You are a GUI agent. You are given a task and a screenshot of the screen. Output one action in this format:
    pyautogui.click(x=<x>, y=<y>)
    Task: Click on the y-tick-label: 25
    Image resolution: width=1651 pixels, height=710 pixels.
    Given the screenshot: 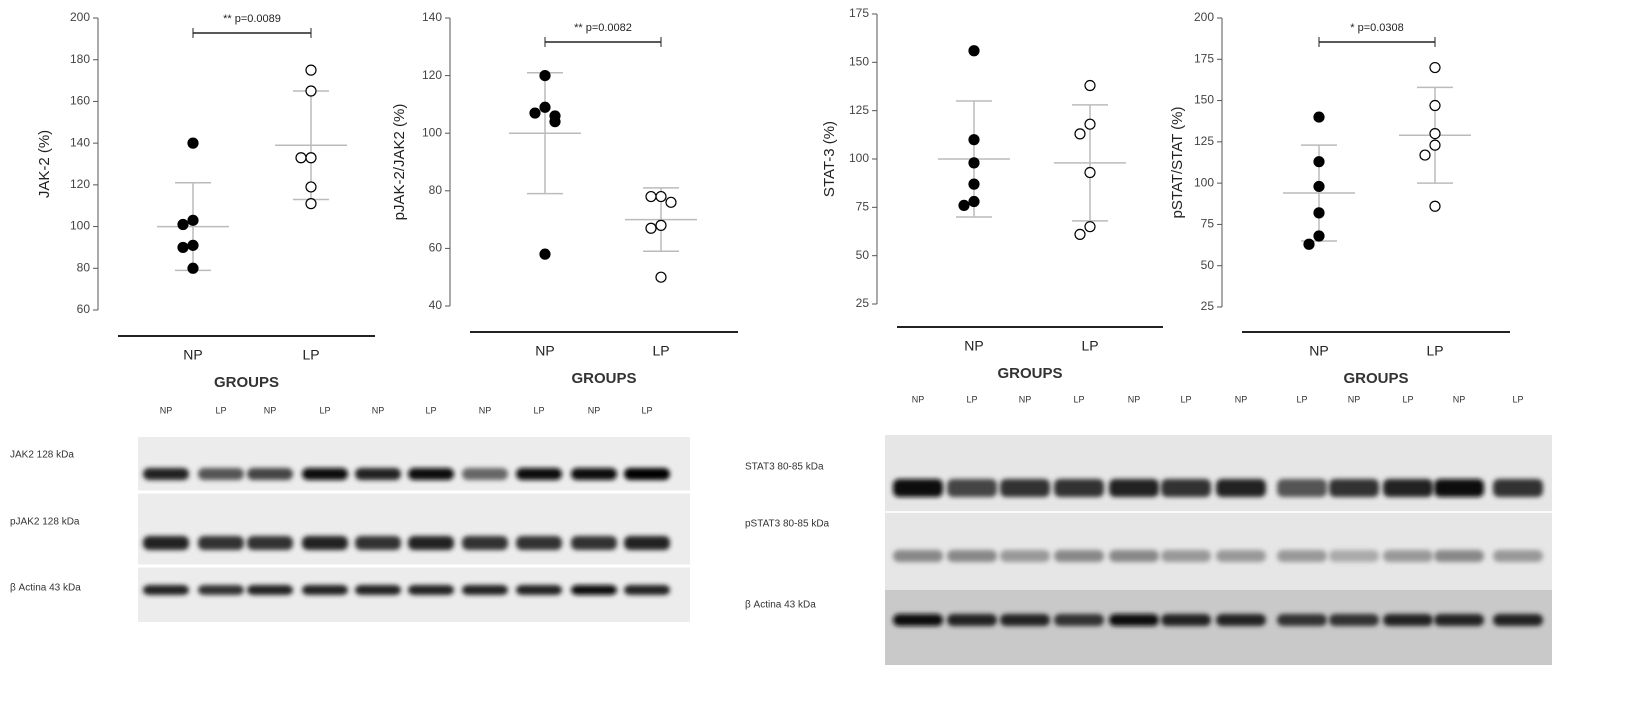 What is the action you would take?
    pyautogui.click(x=863, y=303)
    